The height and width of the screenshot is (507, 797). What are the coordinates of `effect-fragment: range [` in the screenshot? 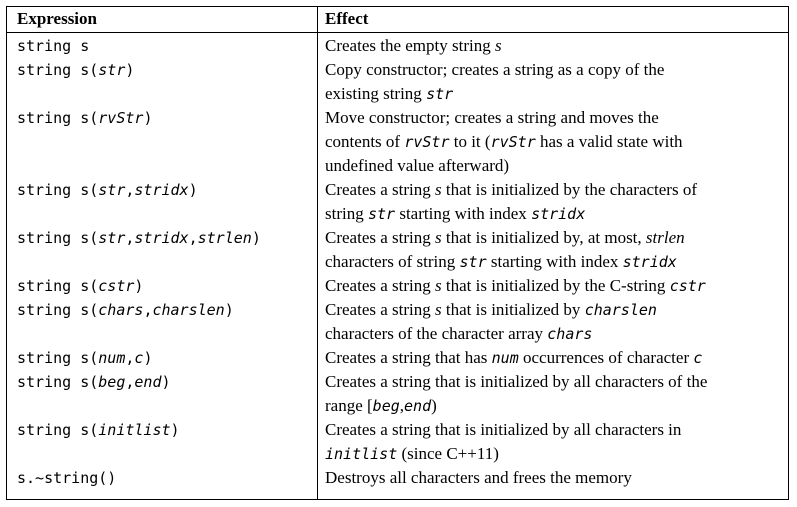 It's located at (349, 405).